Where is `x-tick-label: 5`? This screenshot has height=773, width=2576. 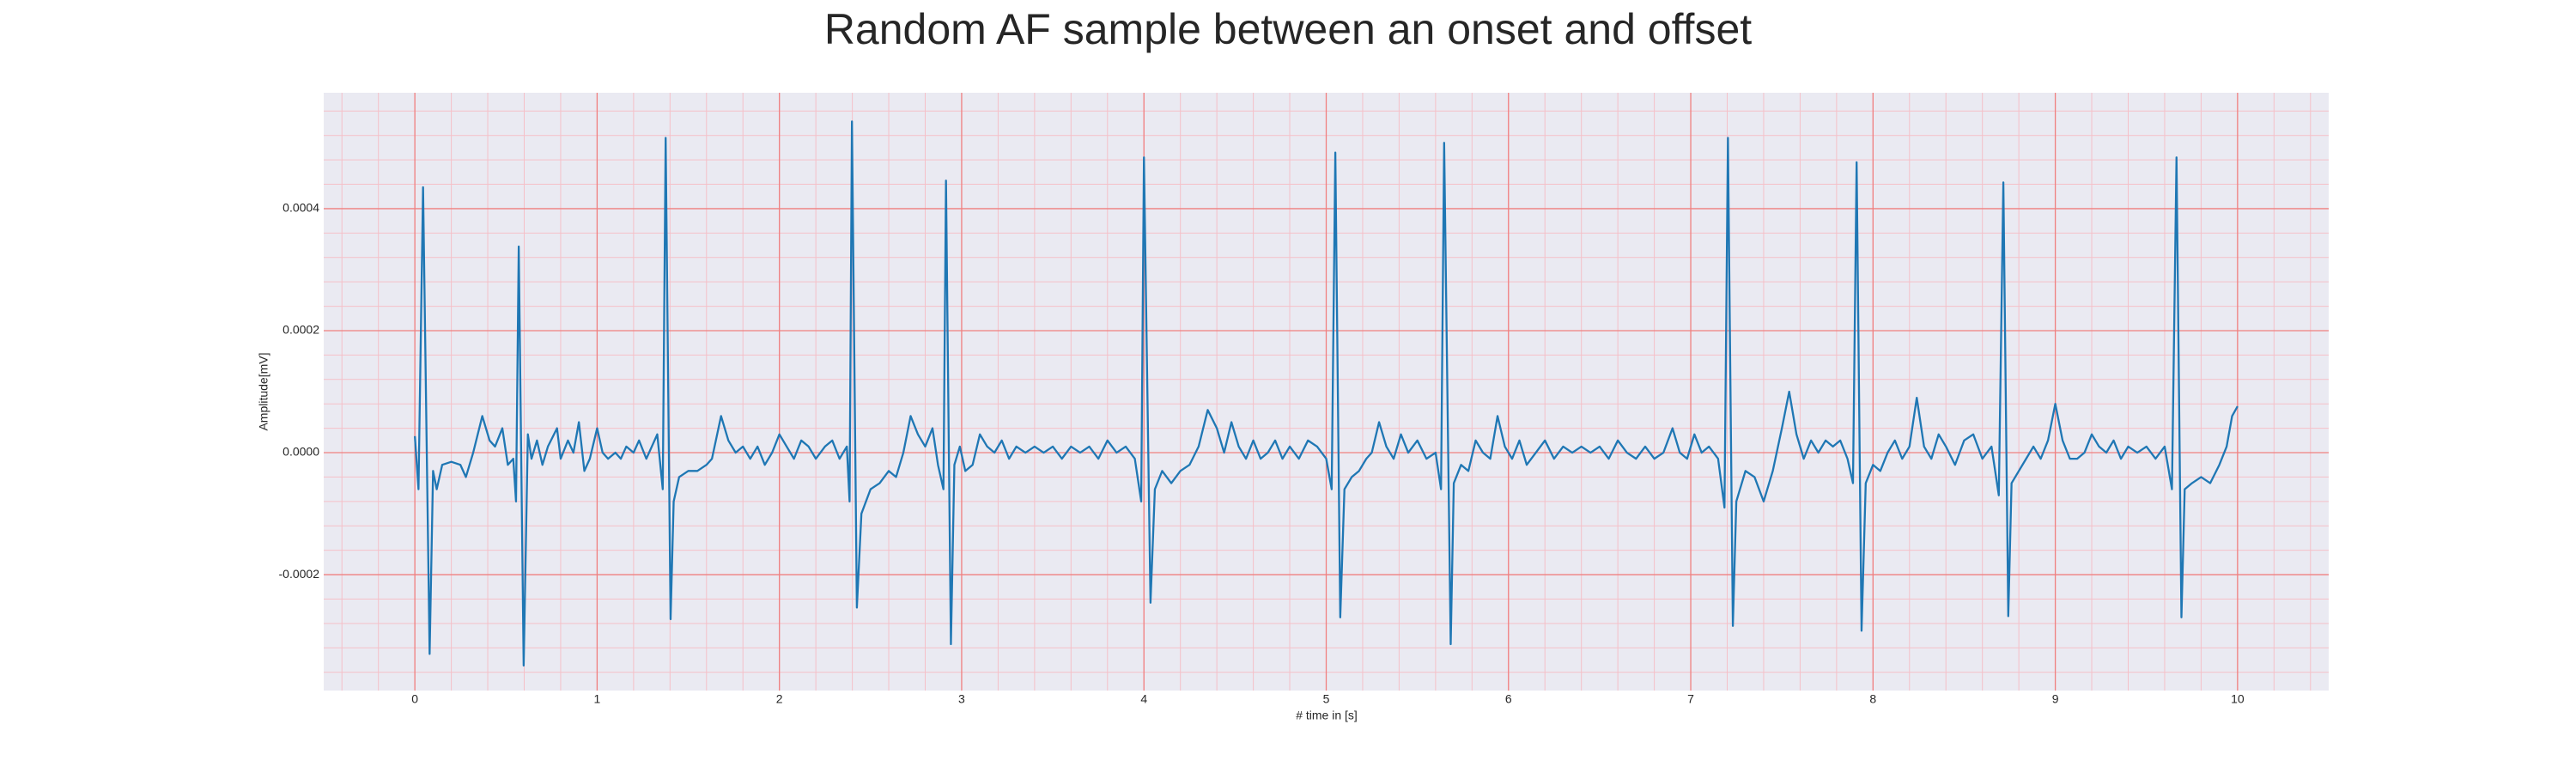 x-tick-label: 5 is located at coordinates (1327, 699).